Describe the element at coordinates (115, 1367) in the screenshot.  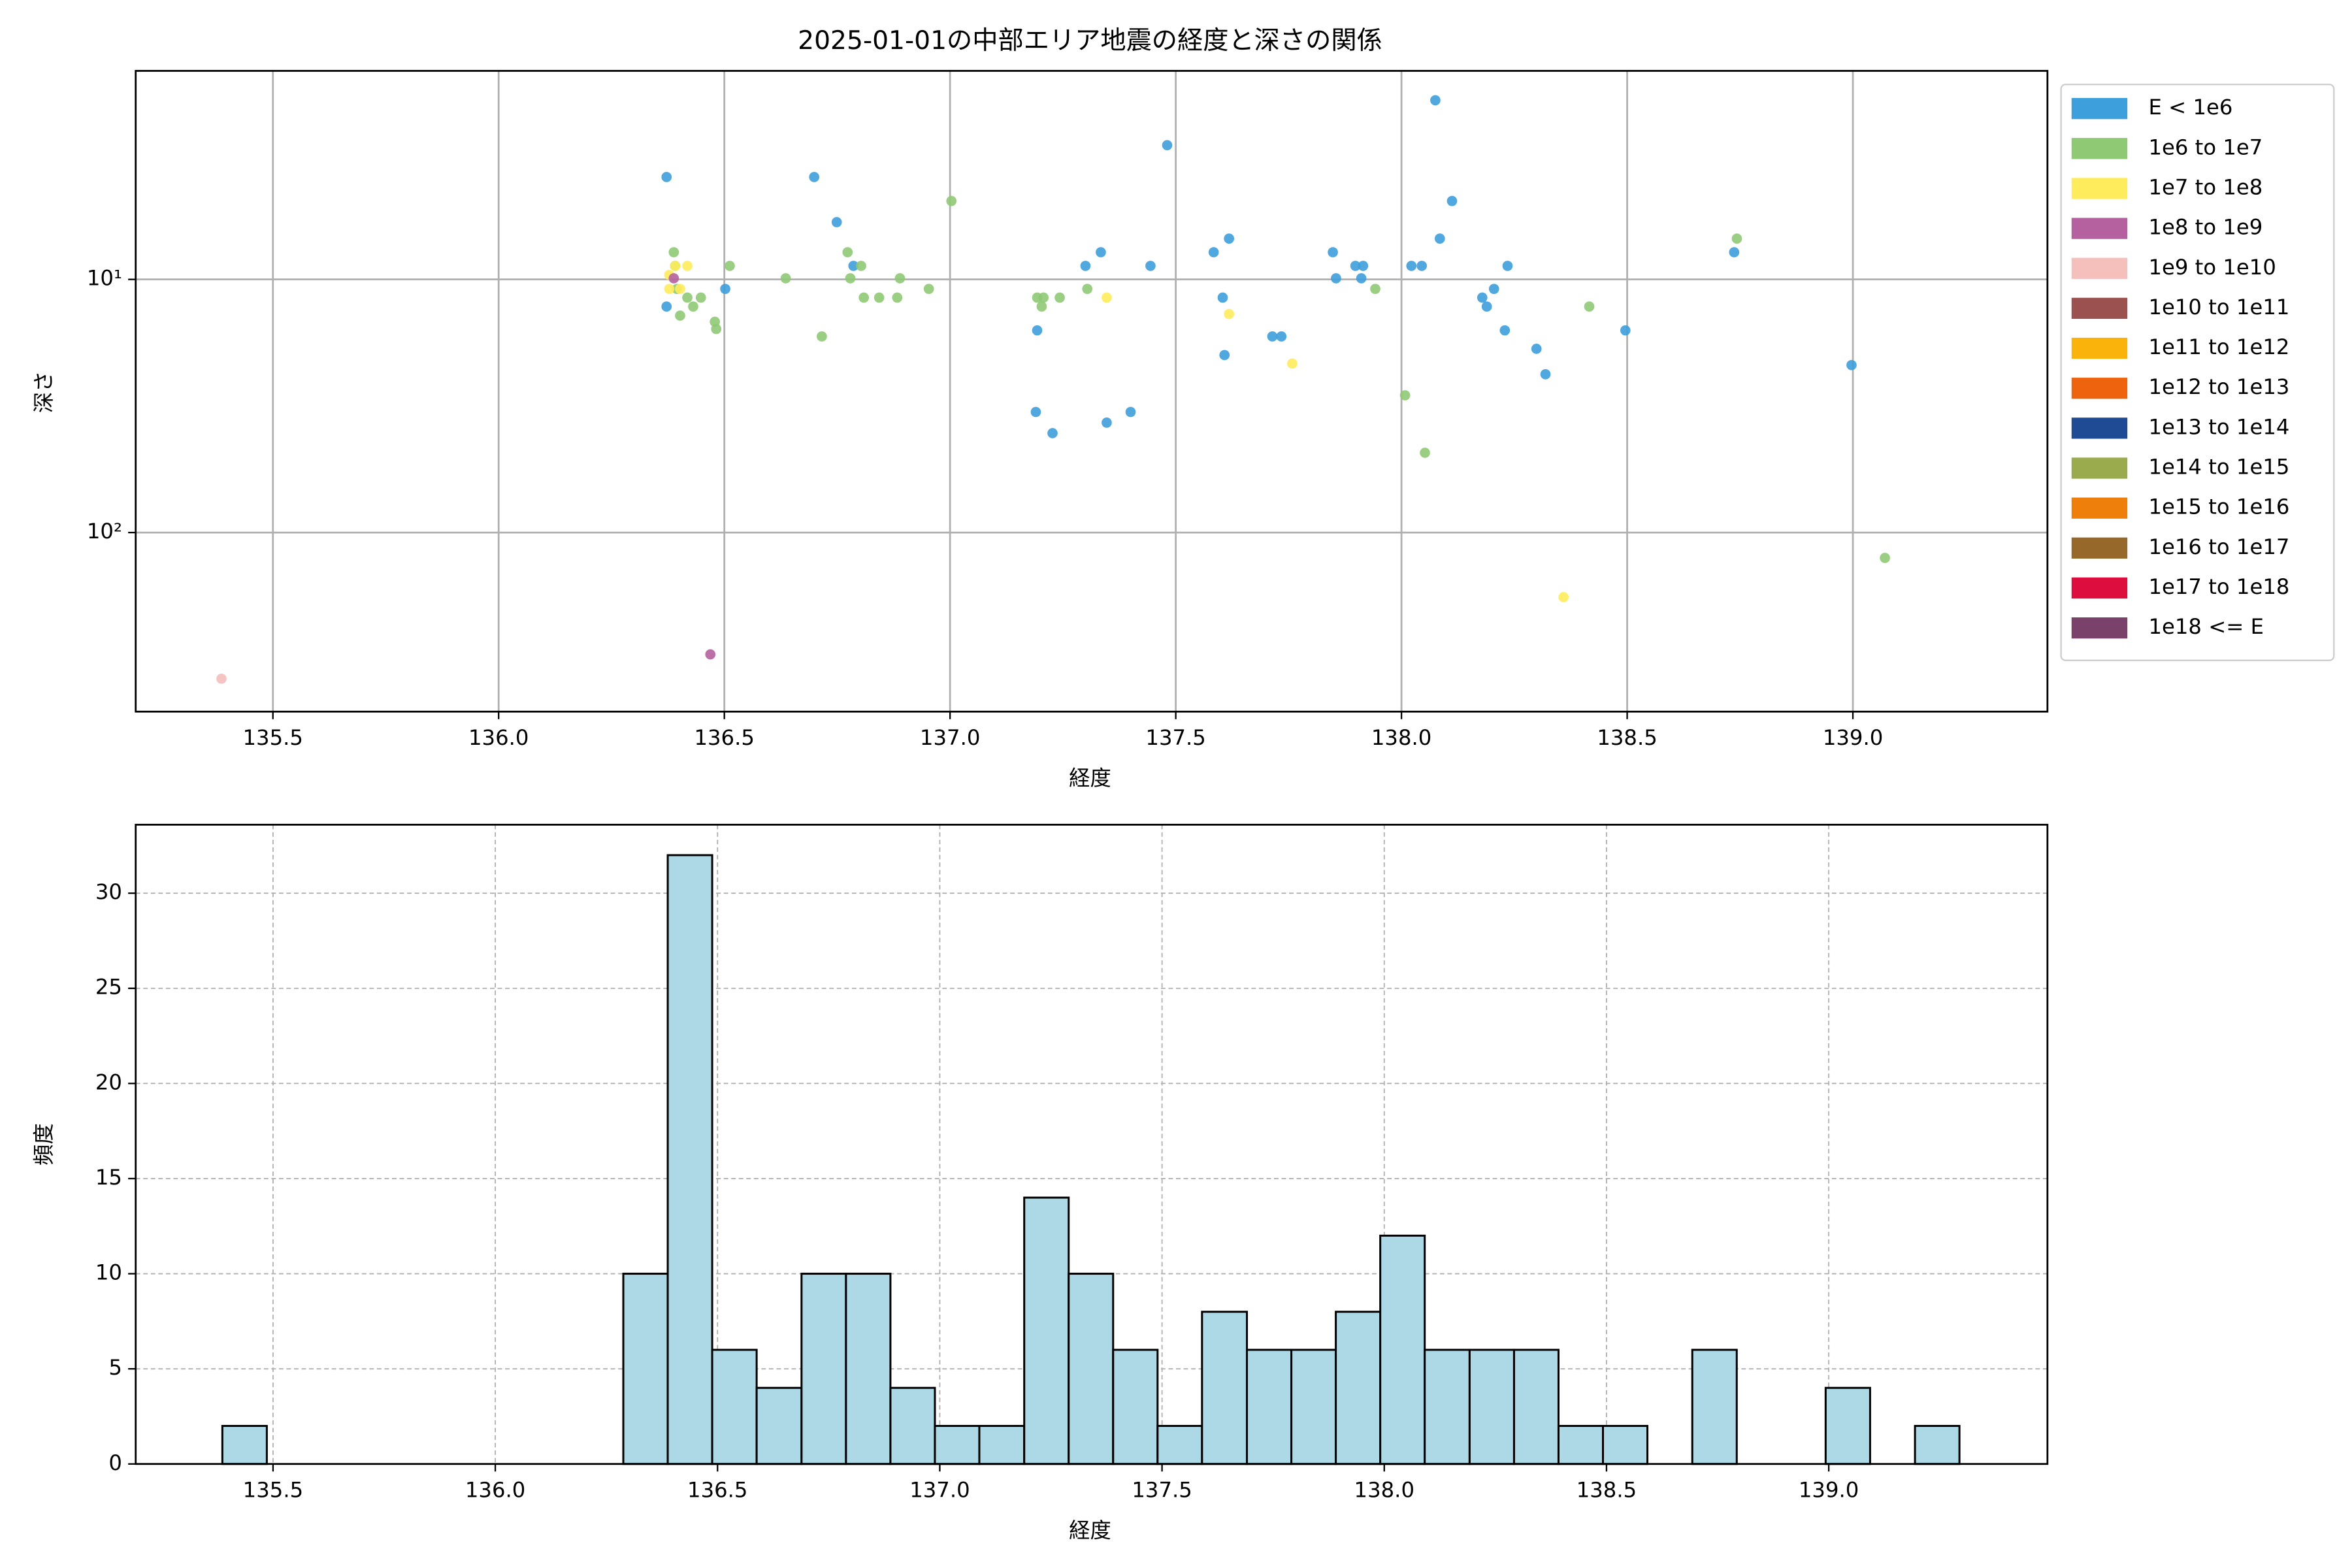
I see `y-tick-label: 5` at that location.